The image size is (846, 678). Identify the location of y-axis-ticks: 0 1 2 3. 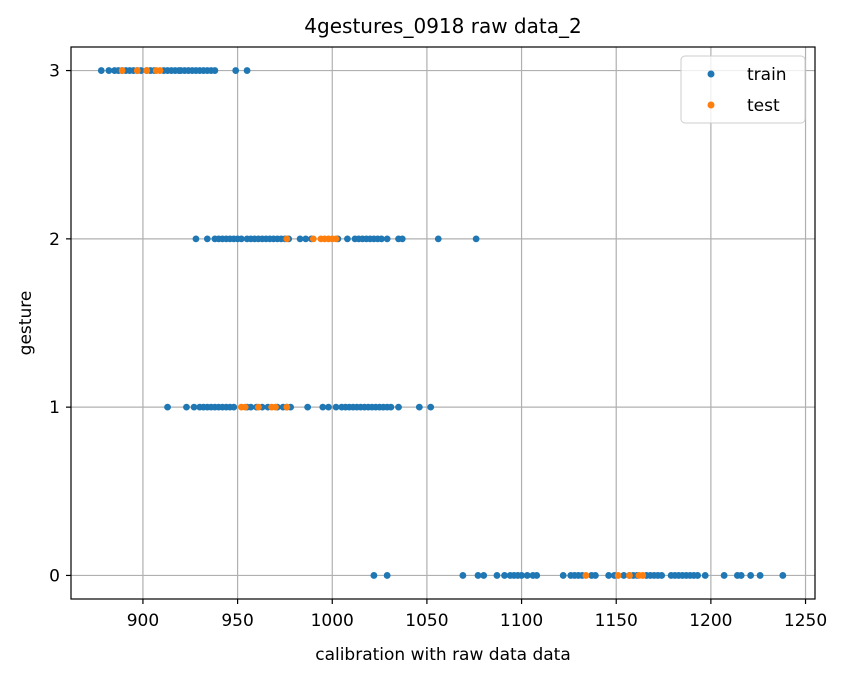
(60, 324).